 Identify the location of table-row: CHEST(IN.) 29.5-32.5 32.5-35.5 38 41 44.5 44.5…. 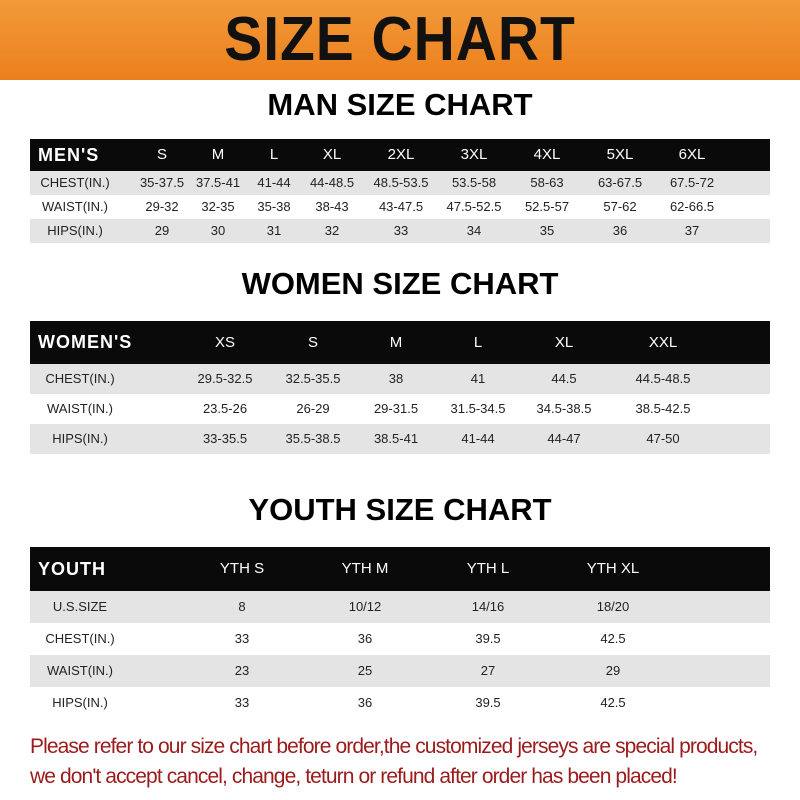
(400, 379).